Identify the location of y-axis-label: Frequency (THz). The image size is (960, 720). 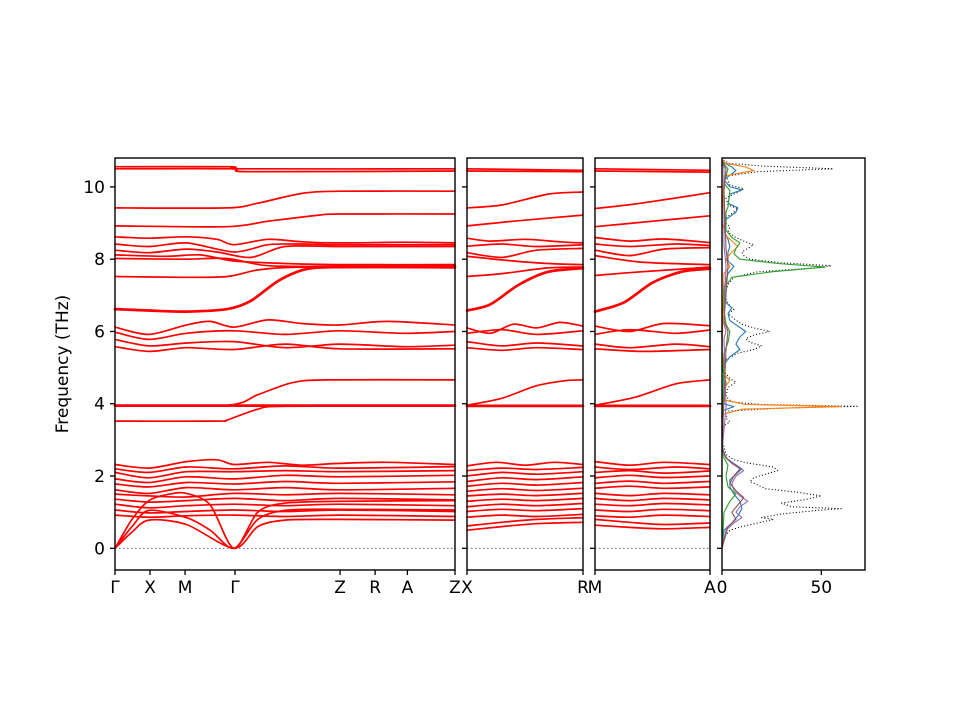
(63, 364).